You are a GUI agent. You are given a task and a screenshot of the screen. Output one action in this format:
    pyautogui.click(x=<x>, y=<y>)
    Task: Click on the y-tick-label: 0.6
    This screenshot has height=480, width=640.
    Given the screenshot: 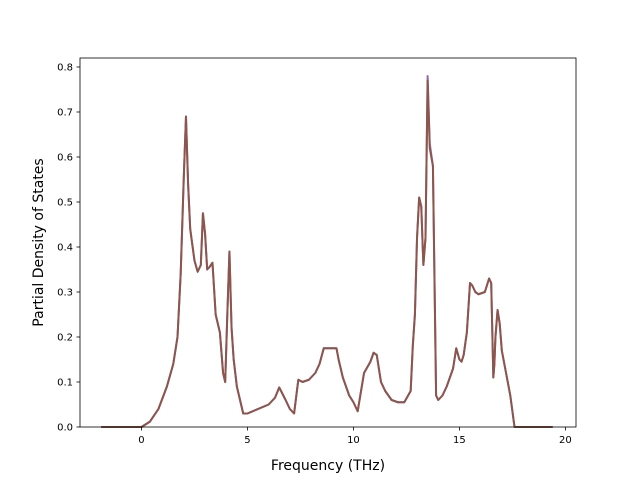 What is the action you would take?
    pyautogui.click(x=65, y=158)
    